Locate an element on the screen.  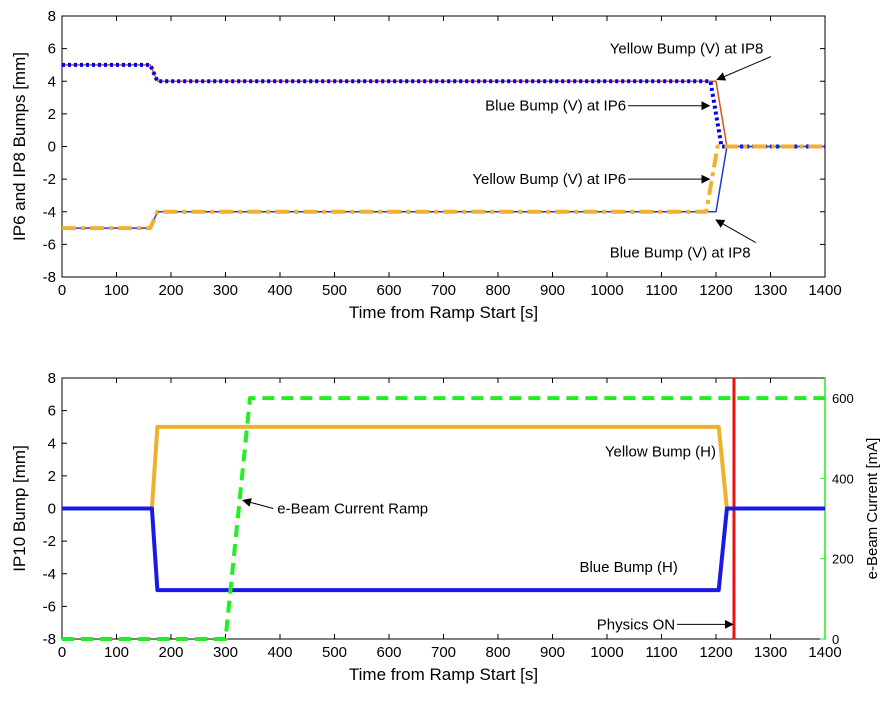
right-tick-label: 0 is located at coordinates (835, 639).